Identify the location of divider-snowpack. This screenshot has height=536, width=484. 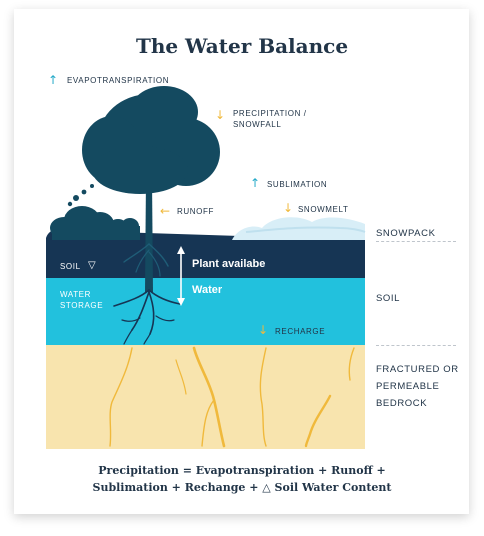
(416, 241).